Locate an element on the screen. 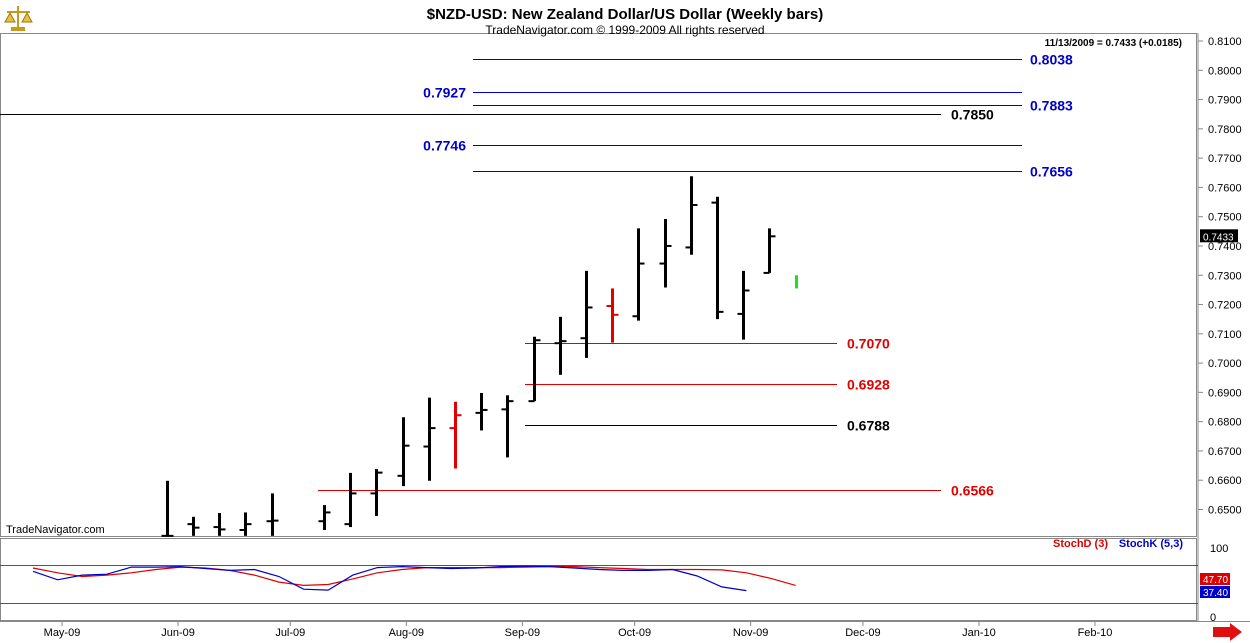 The height and width of the screenshot is (643, 1250). y-tick-label: 0.6500 is located at coordinates (1225, 511).